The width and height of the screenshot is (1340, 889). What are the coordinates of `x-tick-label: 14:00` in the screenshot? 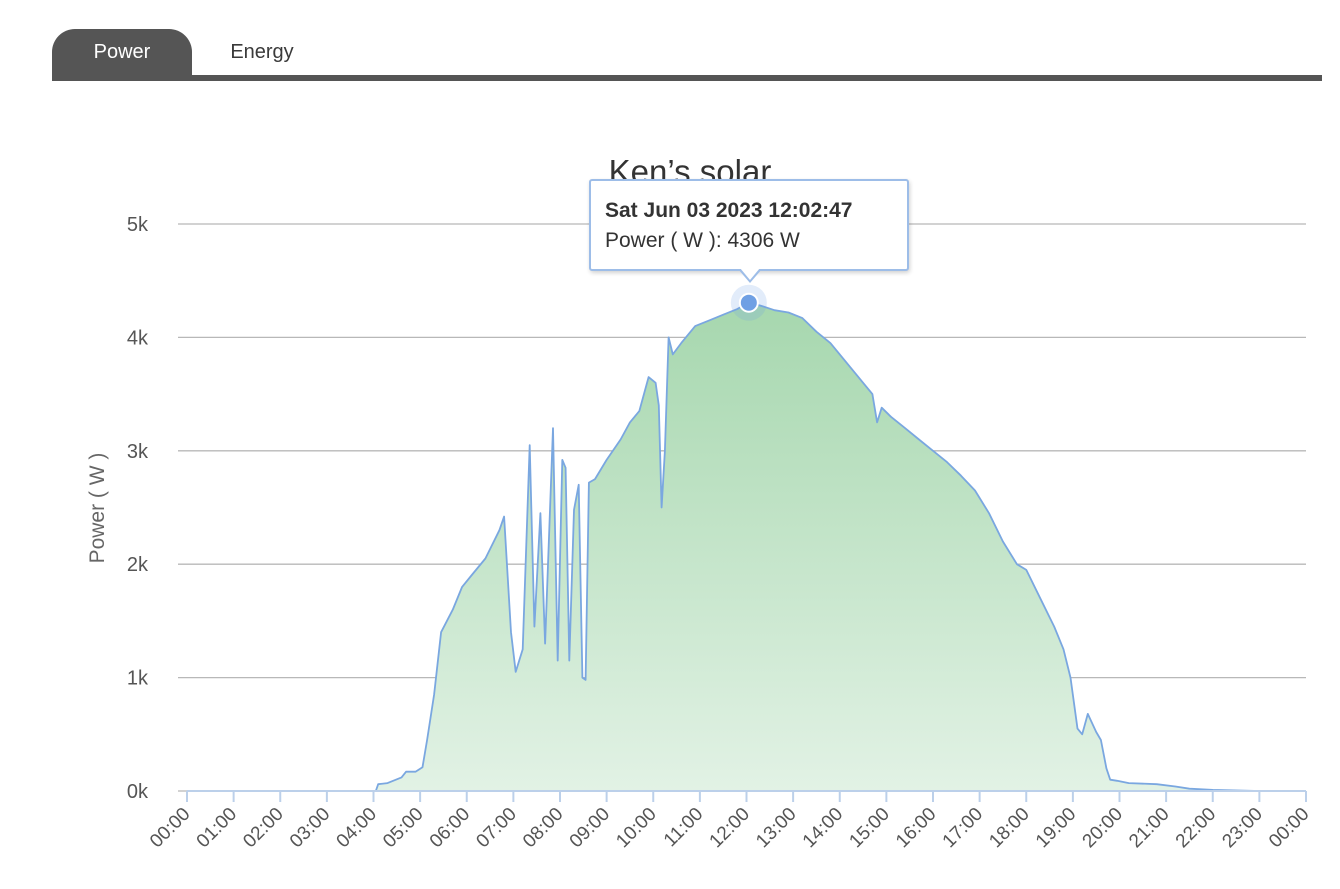 It's located at (823, 828).